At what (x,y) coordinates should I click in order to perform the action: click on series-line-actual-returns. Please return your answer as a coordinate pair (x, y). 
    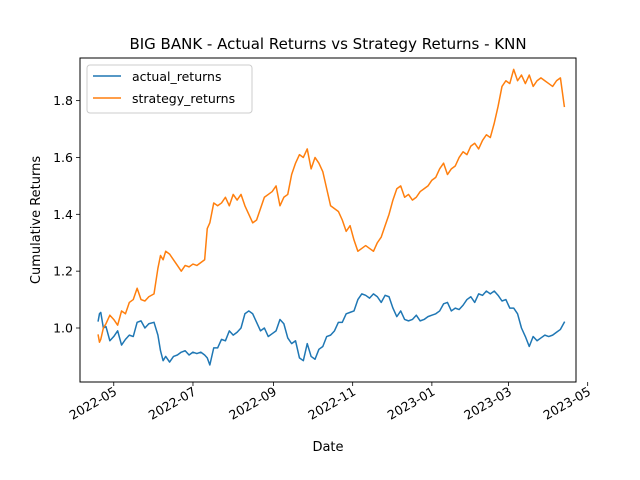
    Looking at the image, I should click on (331, 328).